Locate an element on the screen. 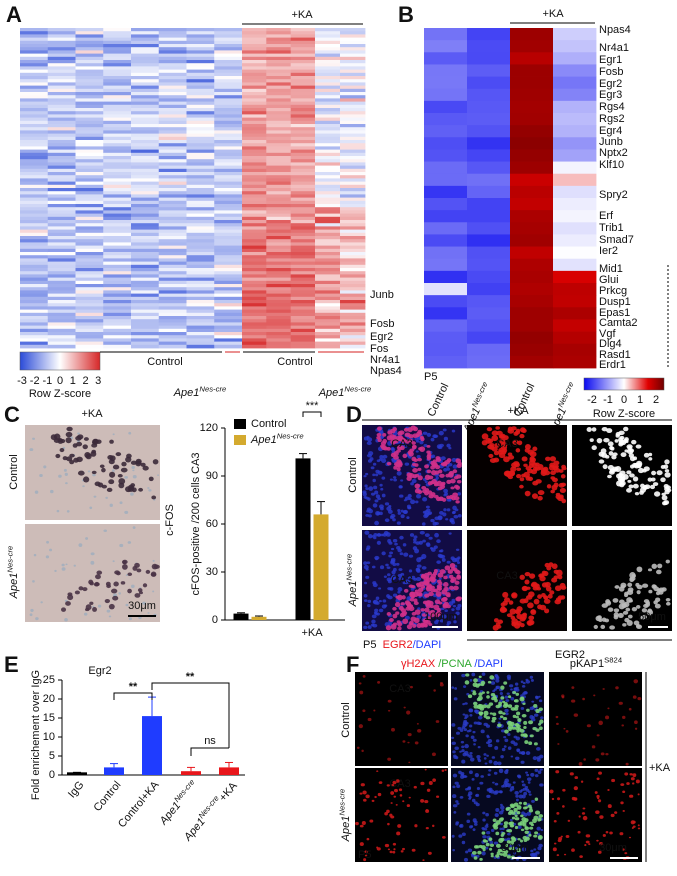  treatment-label: +KA is located at coordinates (92, 414).